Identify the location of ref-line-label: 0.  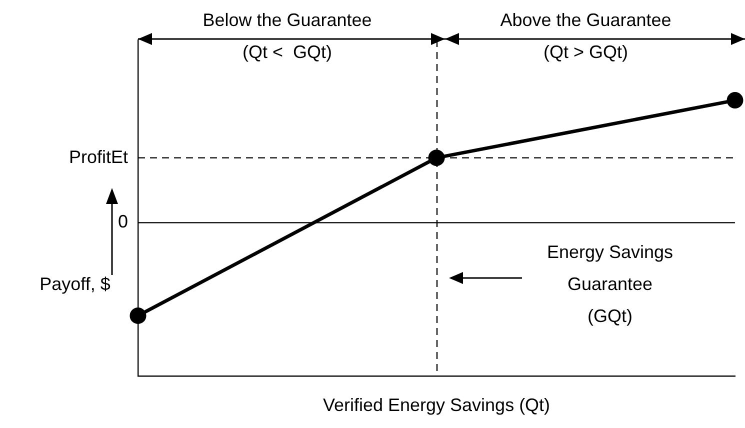
(123, 222).